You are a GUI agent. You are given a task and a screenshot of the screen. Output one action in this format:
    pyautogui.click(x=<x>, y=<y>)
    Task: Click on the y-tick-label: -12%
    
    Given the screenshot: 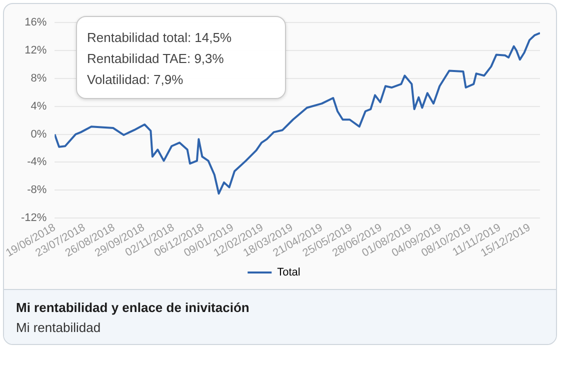 What is the action you would take?
    pyautogui.click(x=33, y=218)
    